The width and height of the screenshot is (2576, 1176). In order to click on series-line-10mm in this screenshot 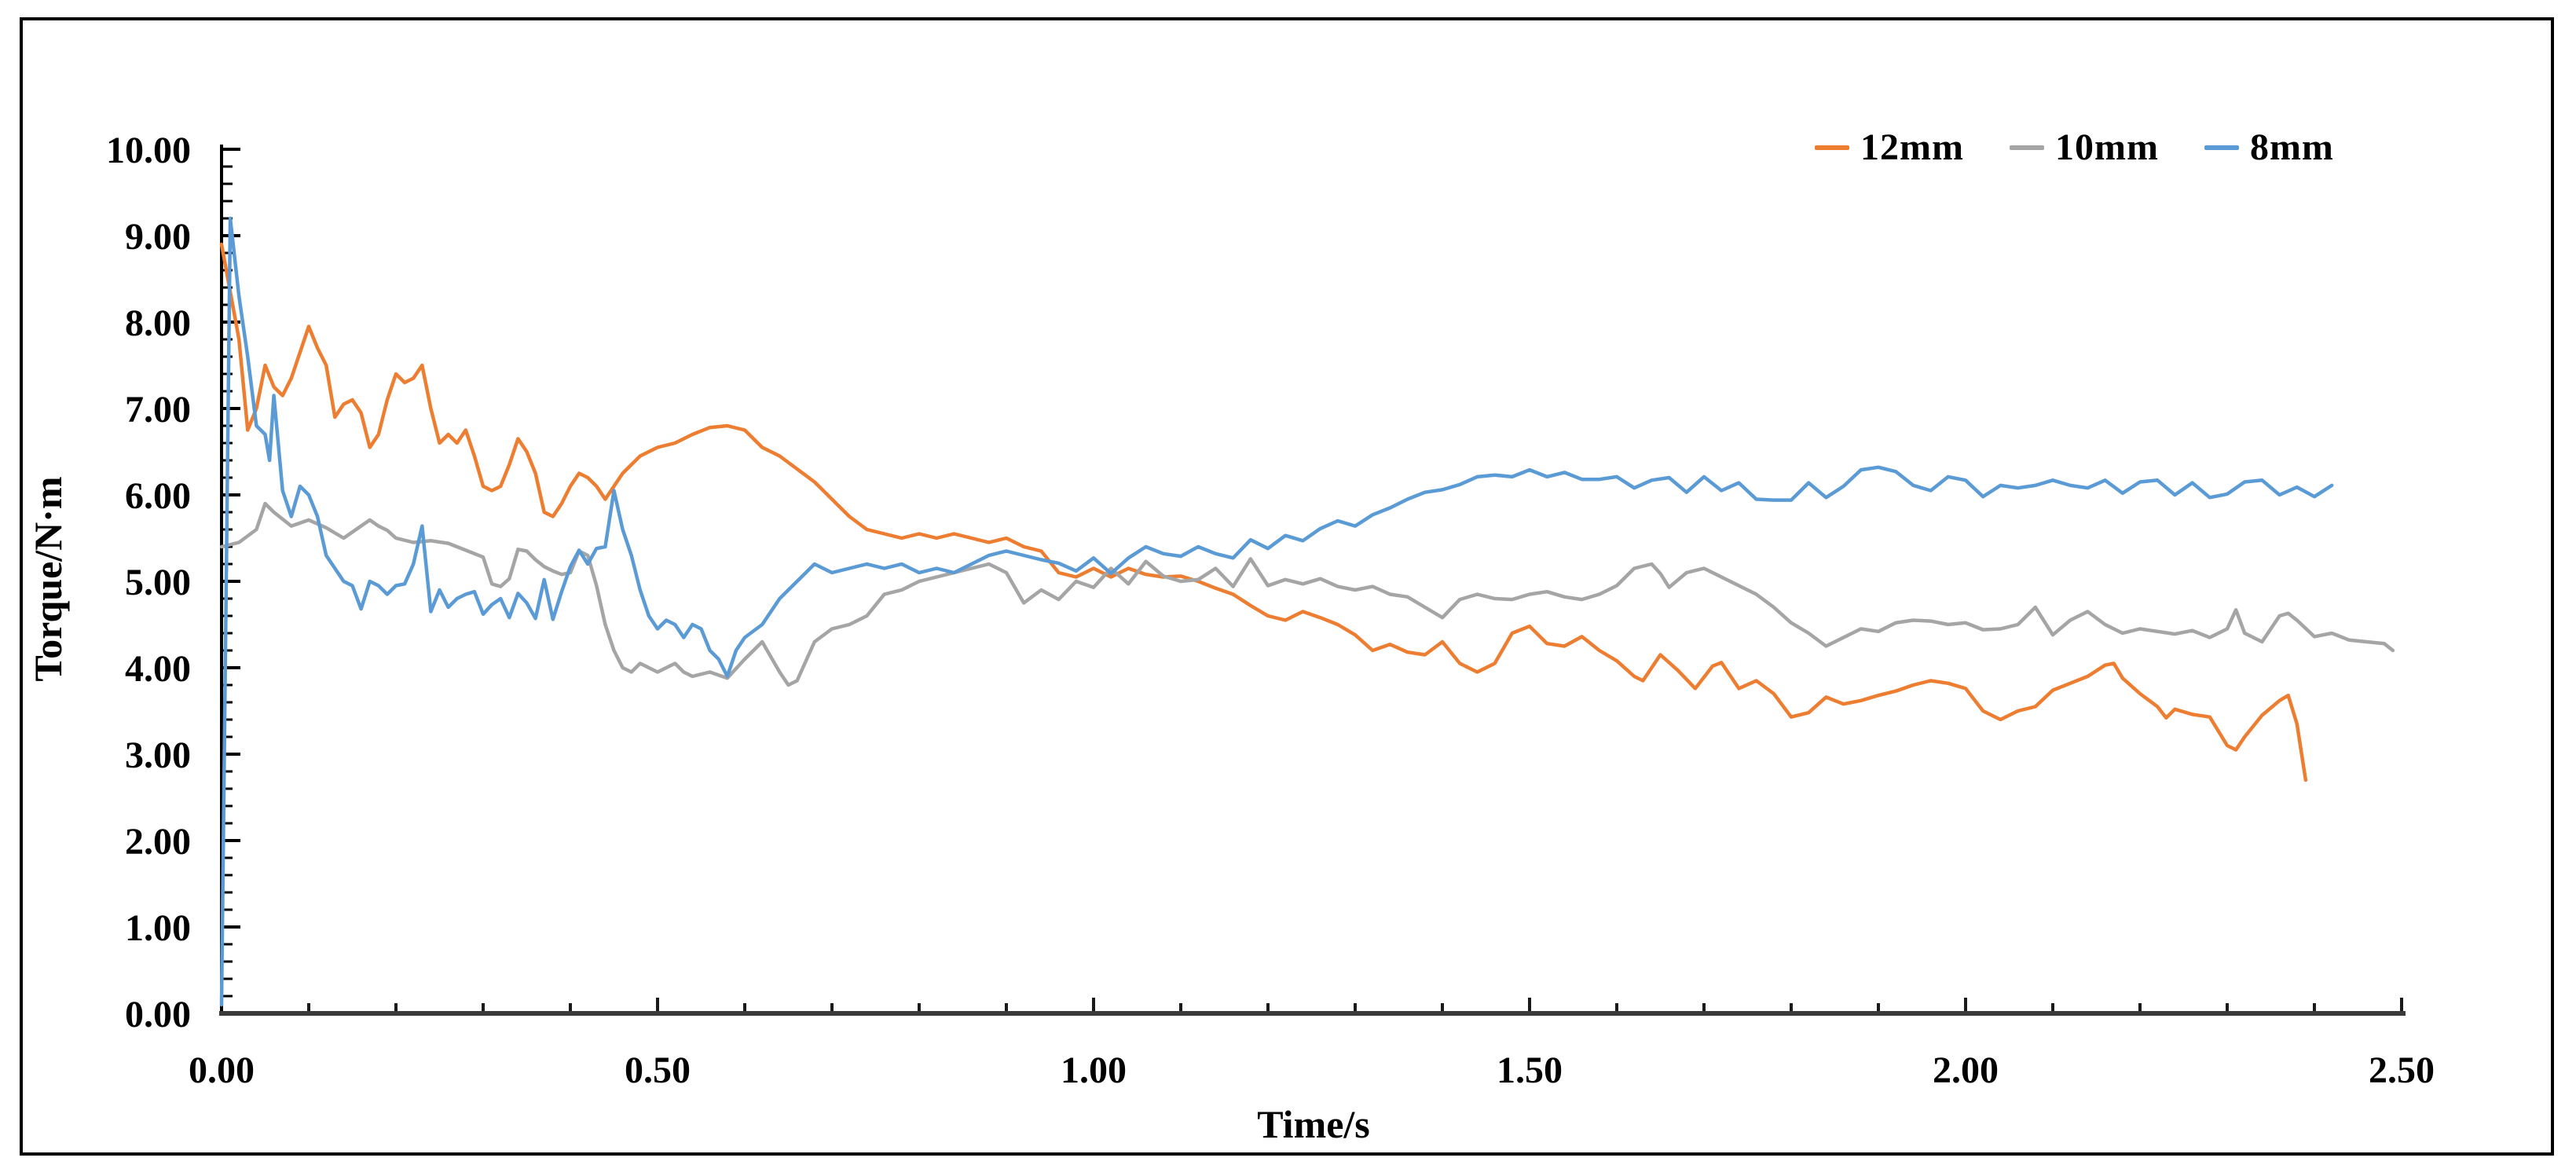, I will do `click(1307, 594)`.